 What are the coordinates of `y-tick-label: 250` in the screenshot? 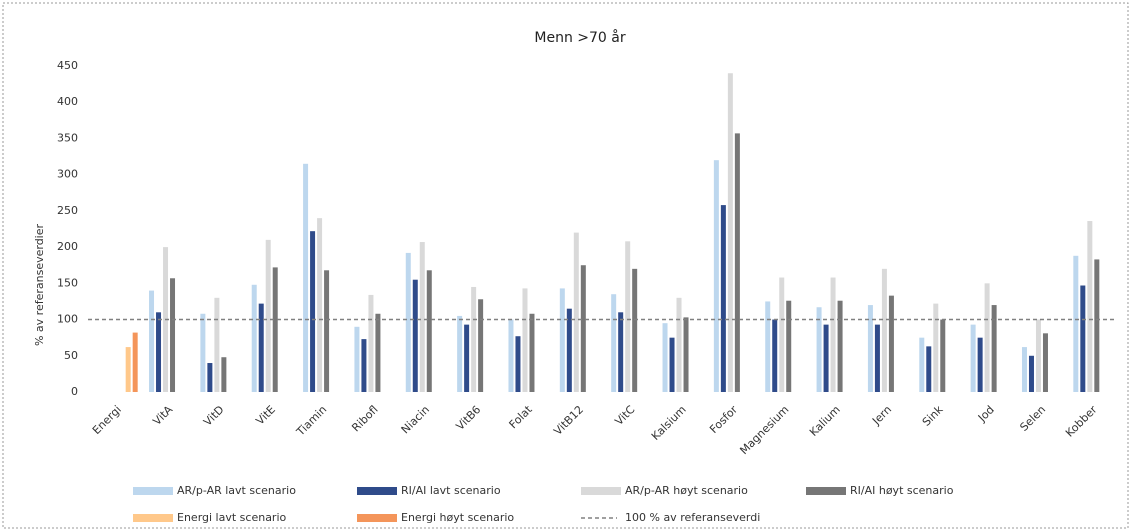 It's located at (67, 210).